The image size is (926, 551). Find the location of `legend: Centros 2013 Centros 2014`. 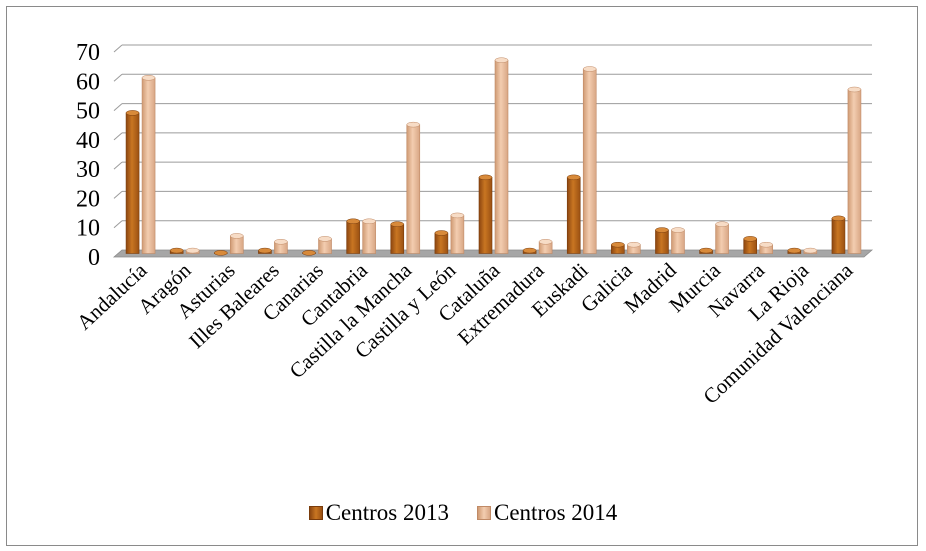

legend: Centros 2013 Centros 2014 is located at coordinates (463, 513).